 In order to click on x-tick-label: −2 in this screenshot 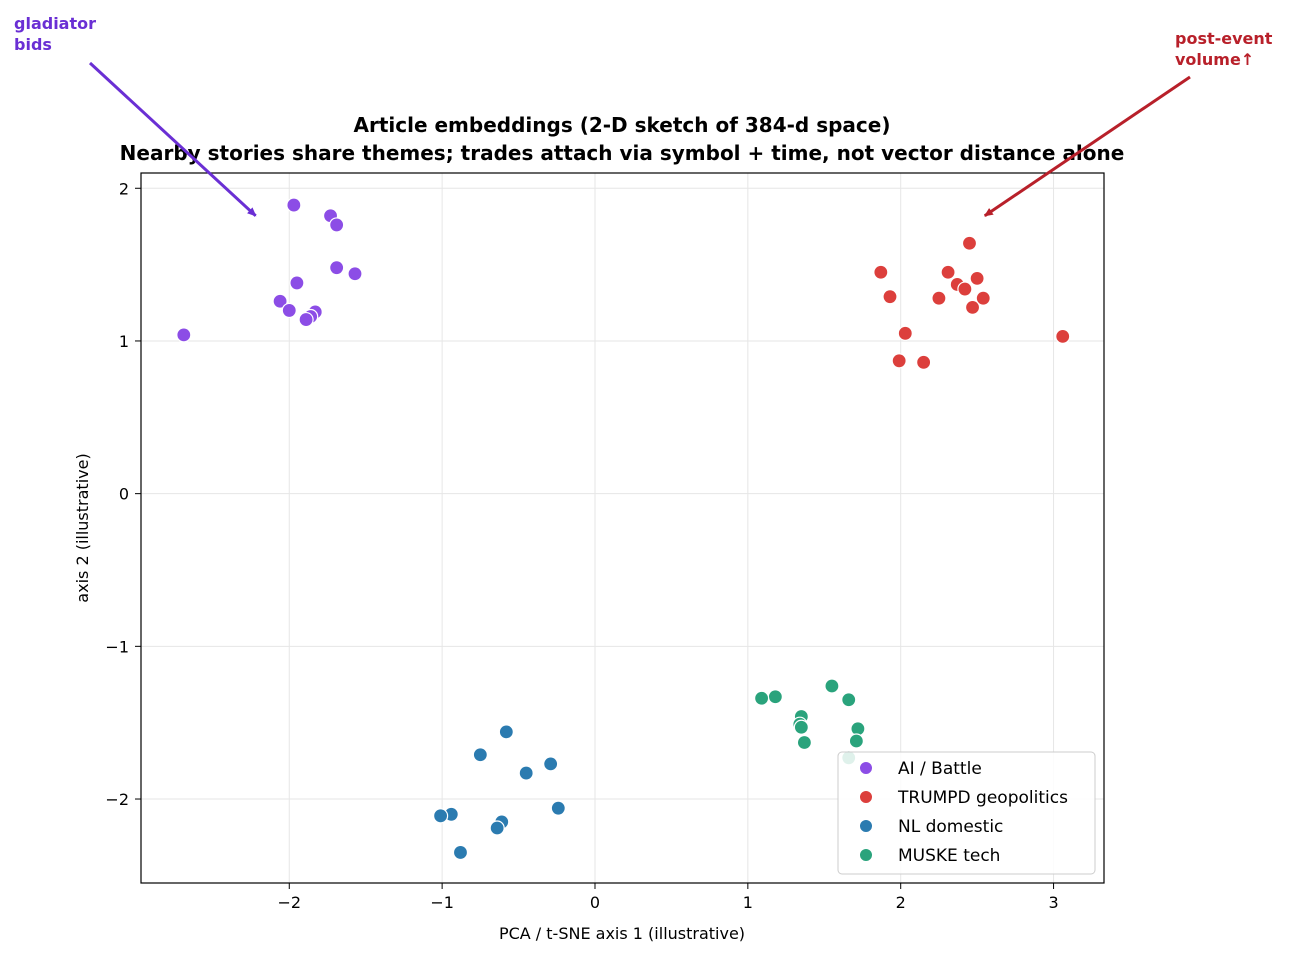, I will do `click(289, 902)`.